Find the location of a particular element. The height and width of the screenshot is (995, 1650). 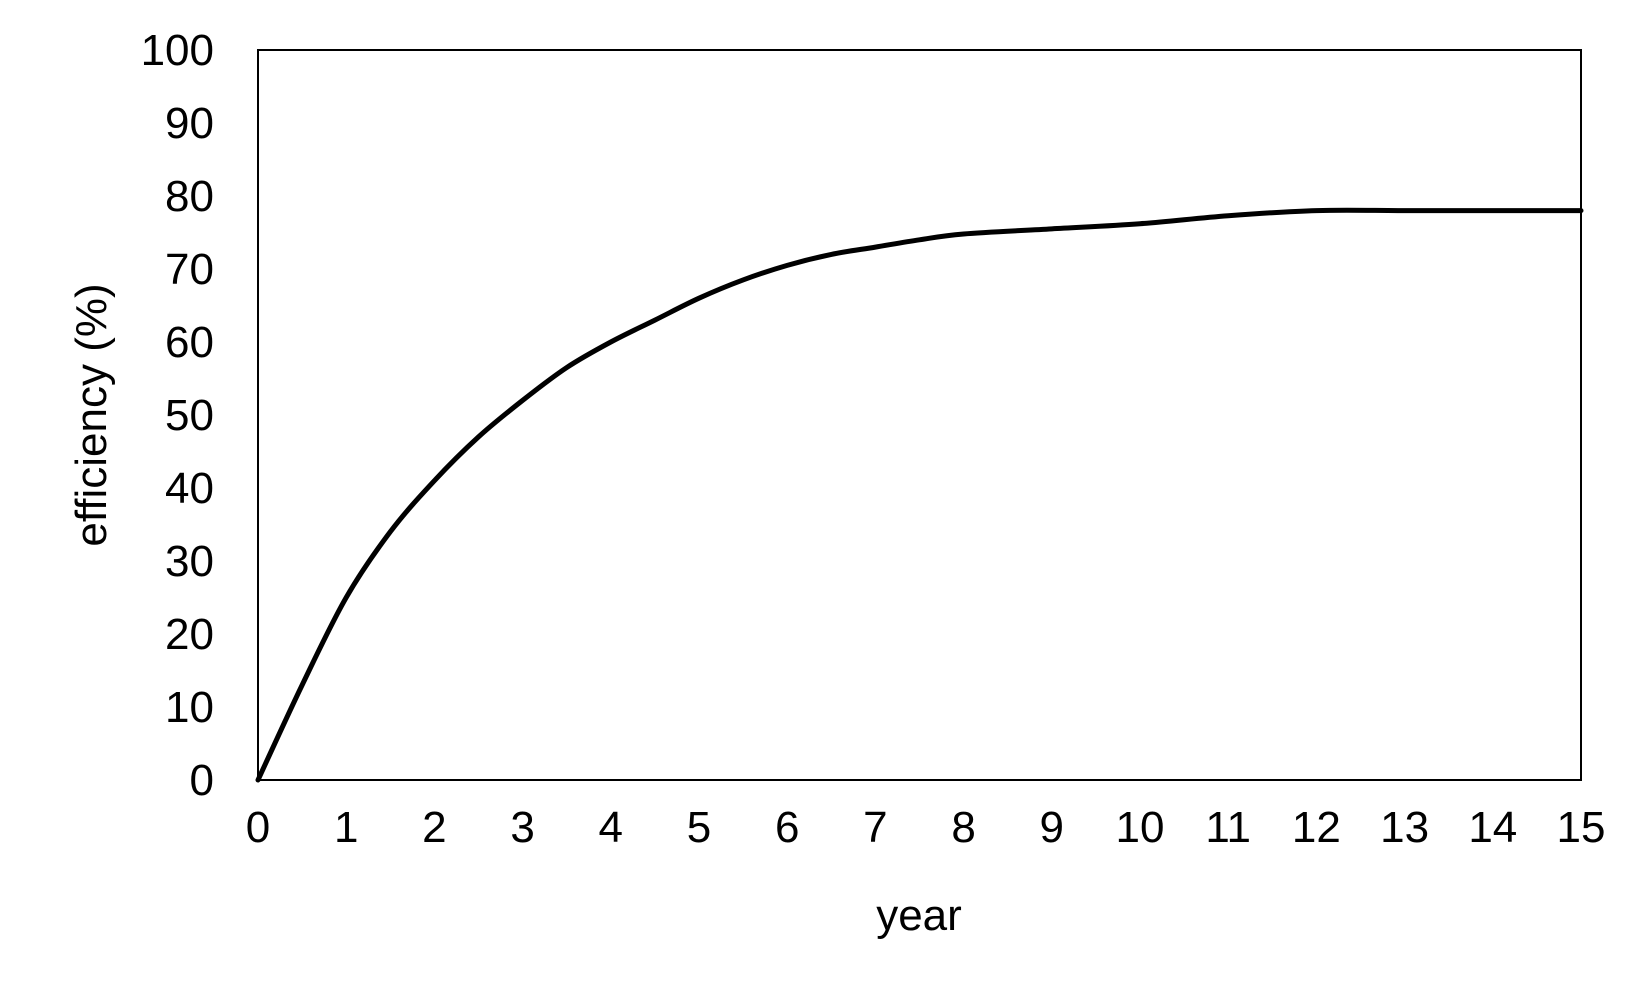

y-tick-label: 90 is located at coordinates (189, 123).